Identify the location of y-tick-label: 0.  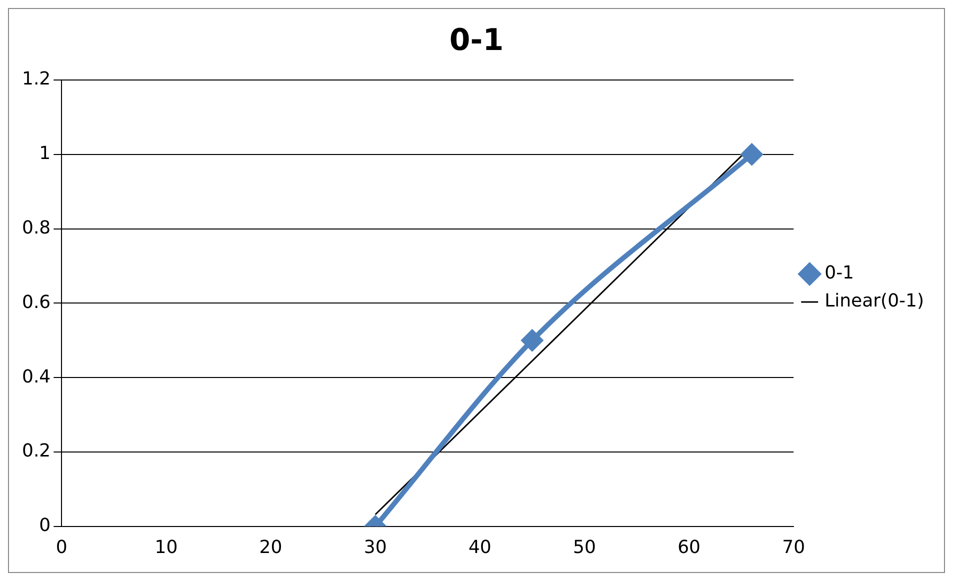
(45, 525).